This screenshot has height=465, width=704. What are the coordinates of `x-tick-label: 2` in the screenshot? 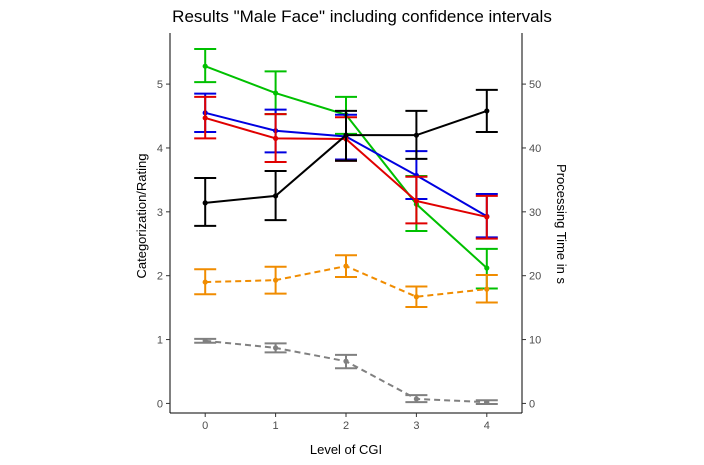 It's located at (346, 426).